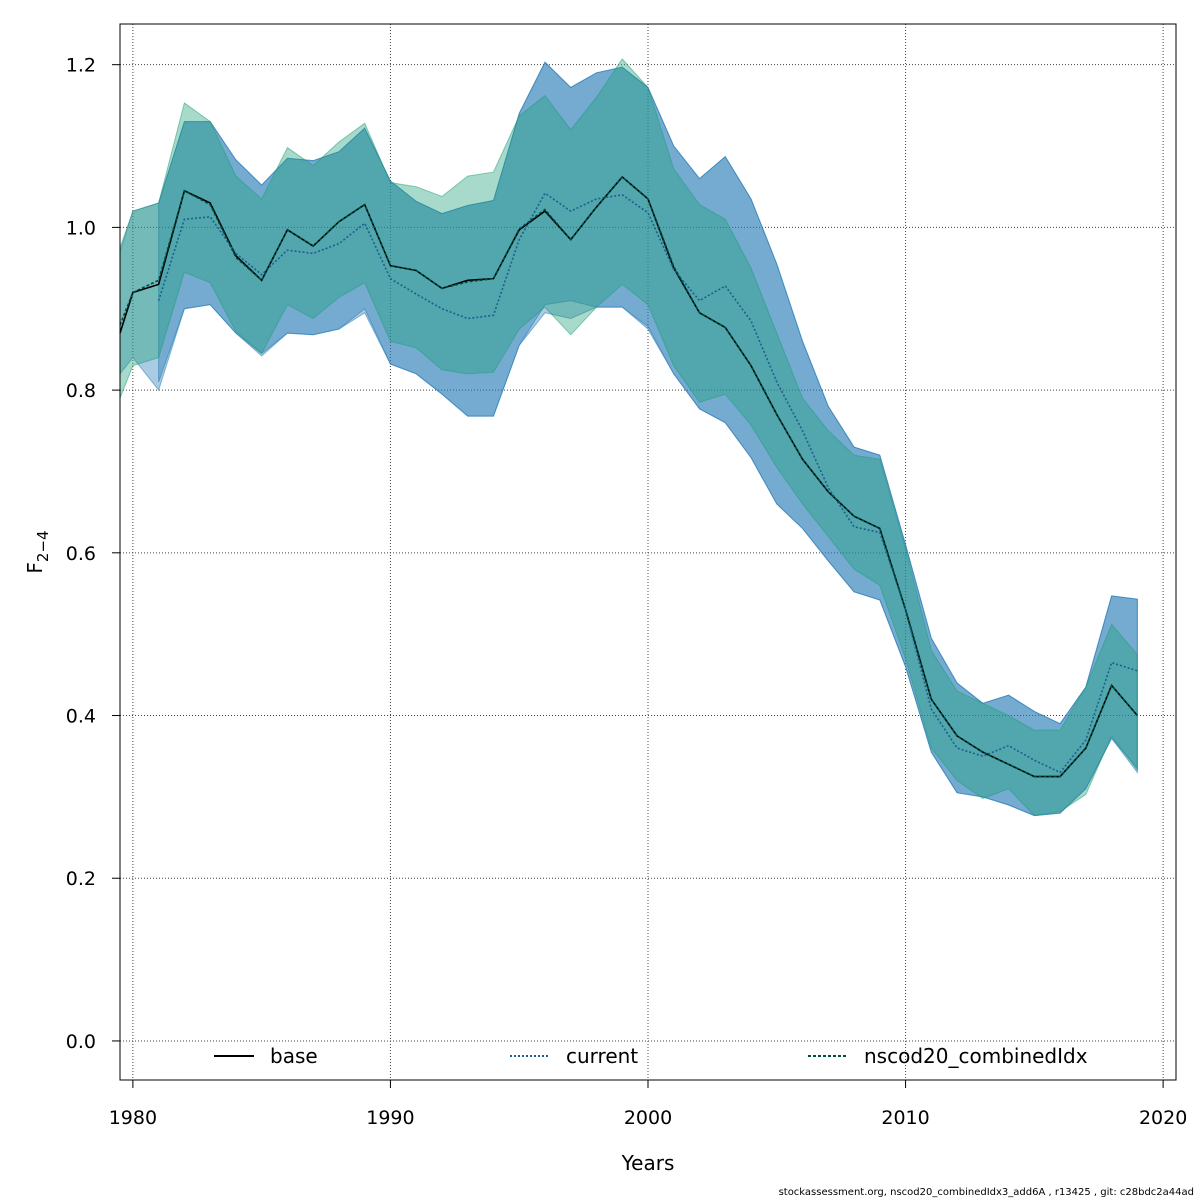  What do you see at coordinates (81, 228) in the screenshot?
I see `y-tick-label: 1.0` at bounding box center [81, 228].